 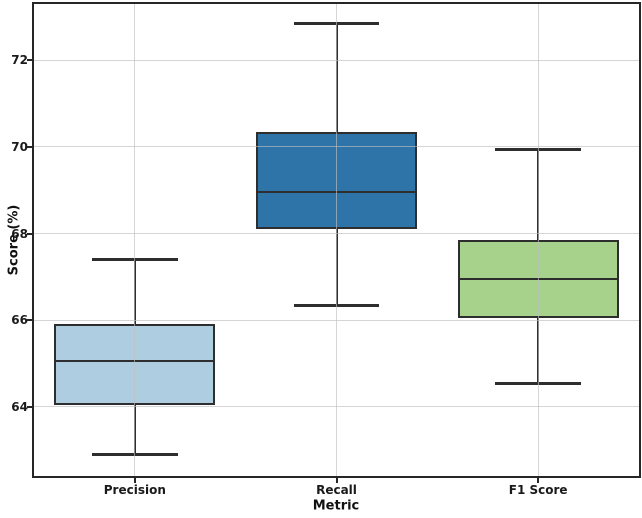 I want to click on y-tick-label: 64, so click(x=19, y=406).